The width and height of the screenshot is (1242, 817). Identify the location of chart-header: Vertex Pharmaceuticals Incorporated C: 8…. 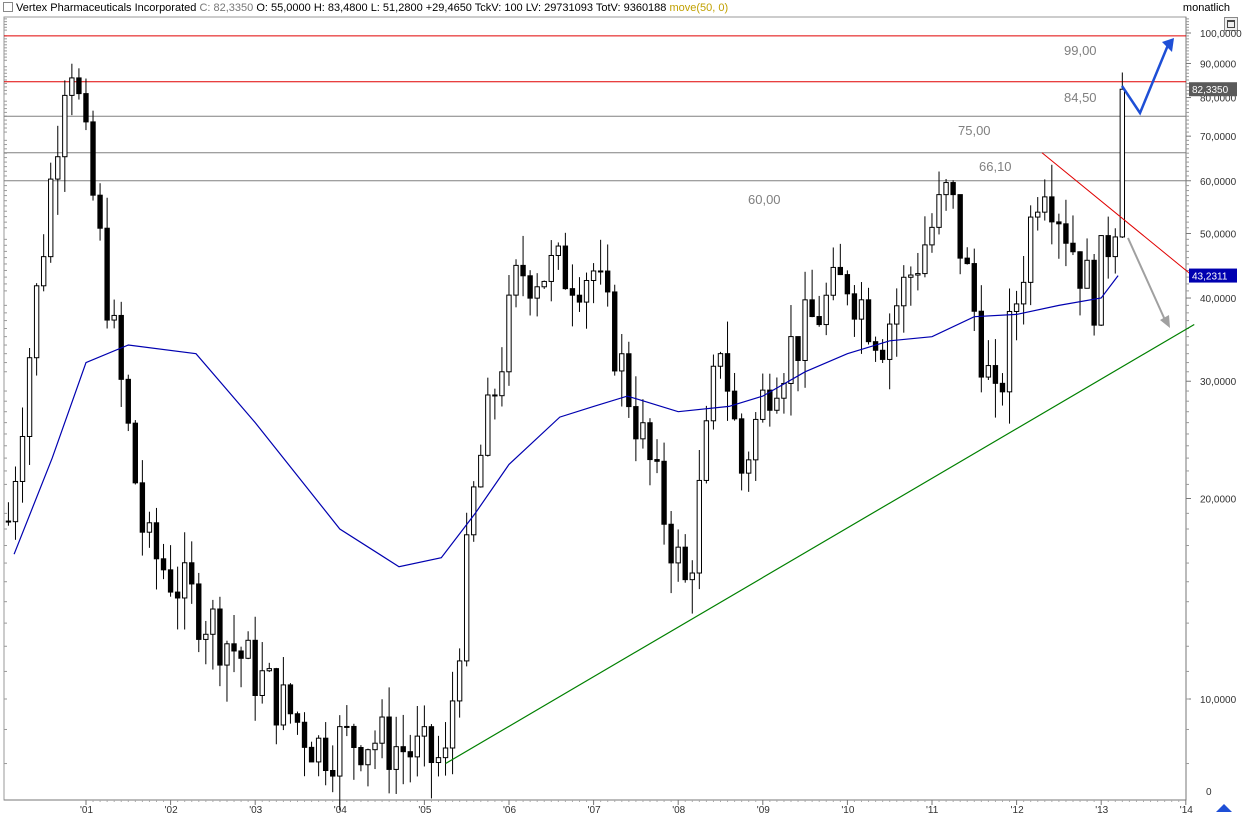
(621, 8).